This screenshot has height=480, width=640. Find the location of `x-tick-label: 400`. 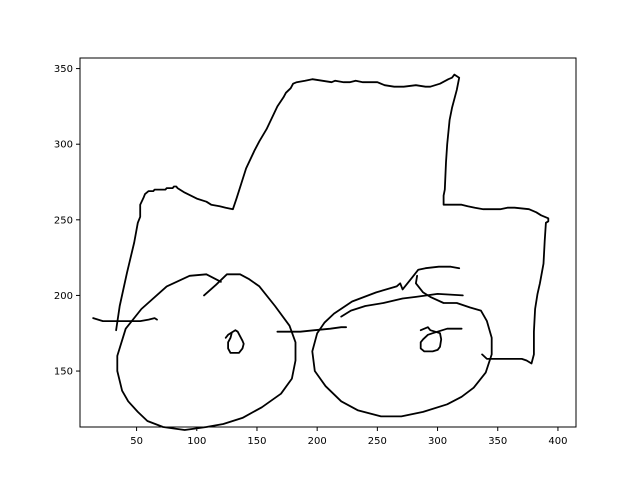

x-tick-label: 400 is located at coordinates (557, 441).